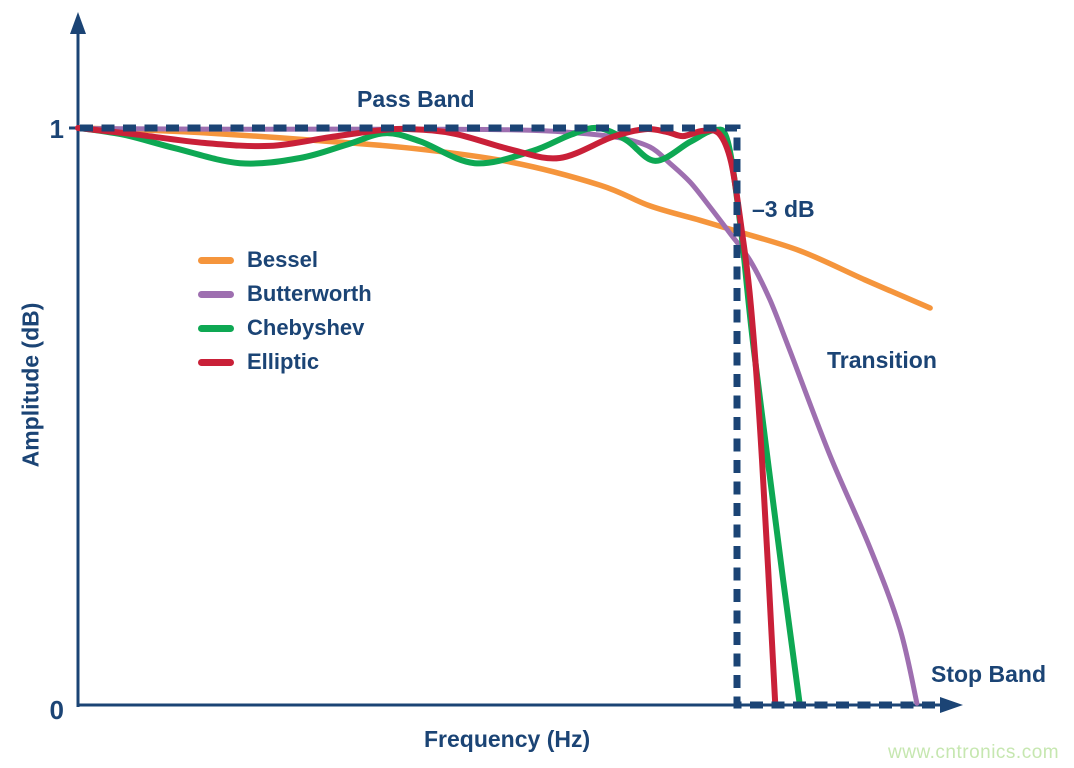  Describe the element at coordinates (282, 259) in the screenshot. I see `legend-label-bessel: Bessel` at that location.